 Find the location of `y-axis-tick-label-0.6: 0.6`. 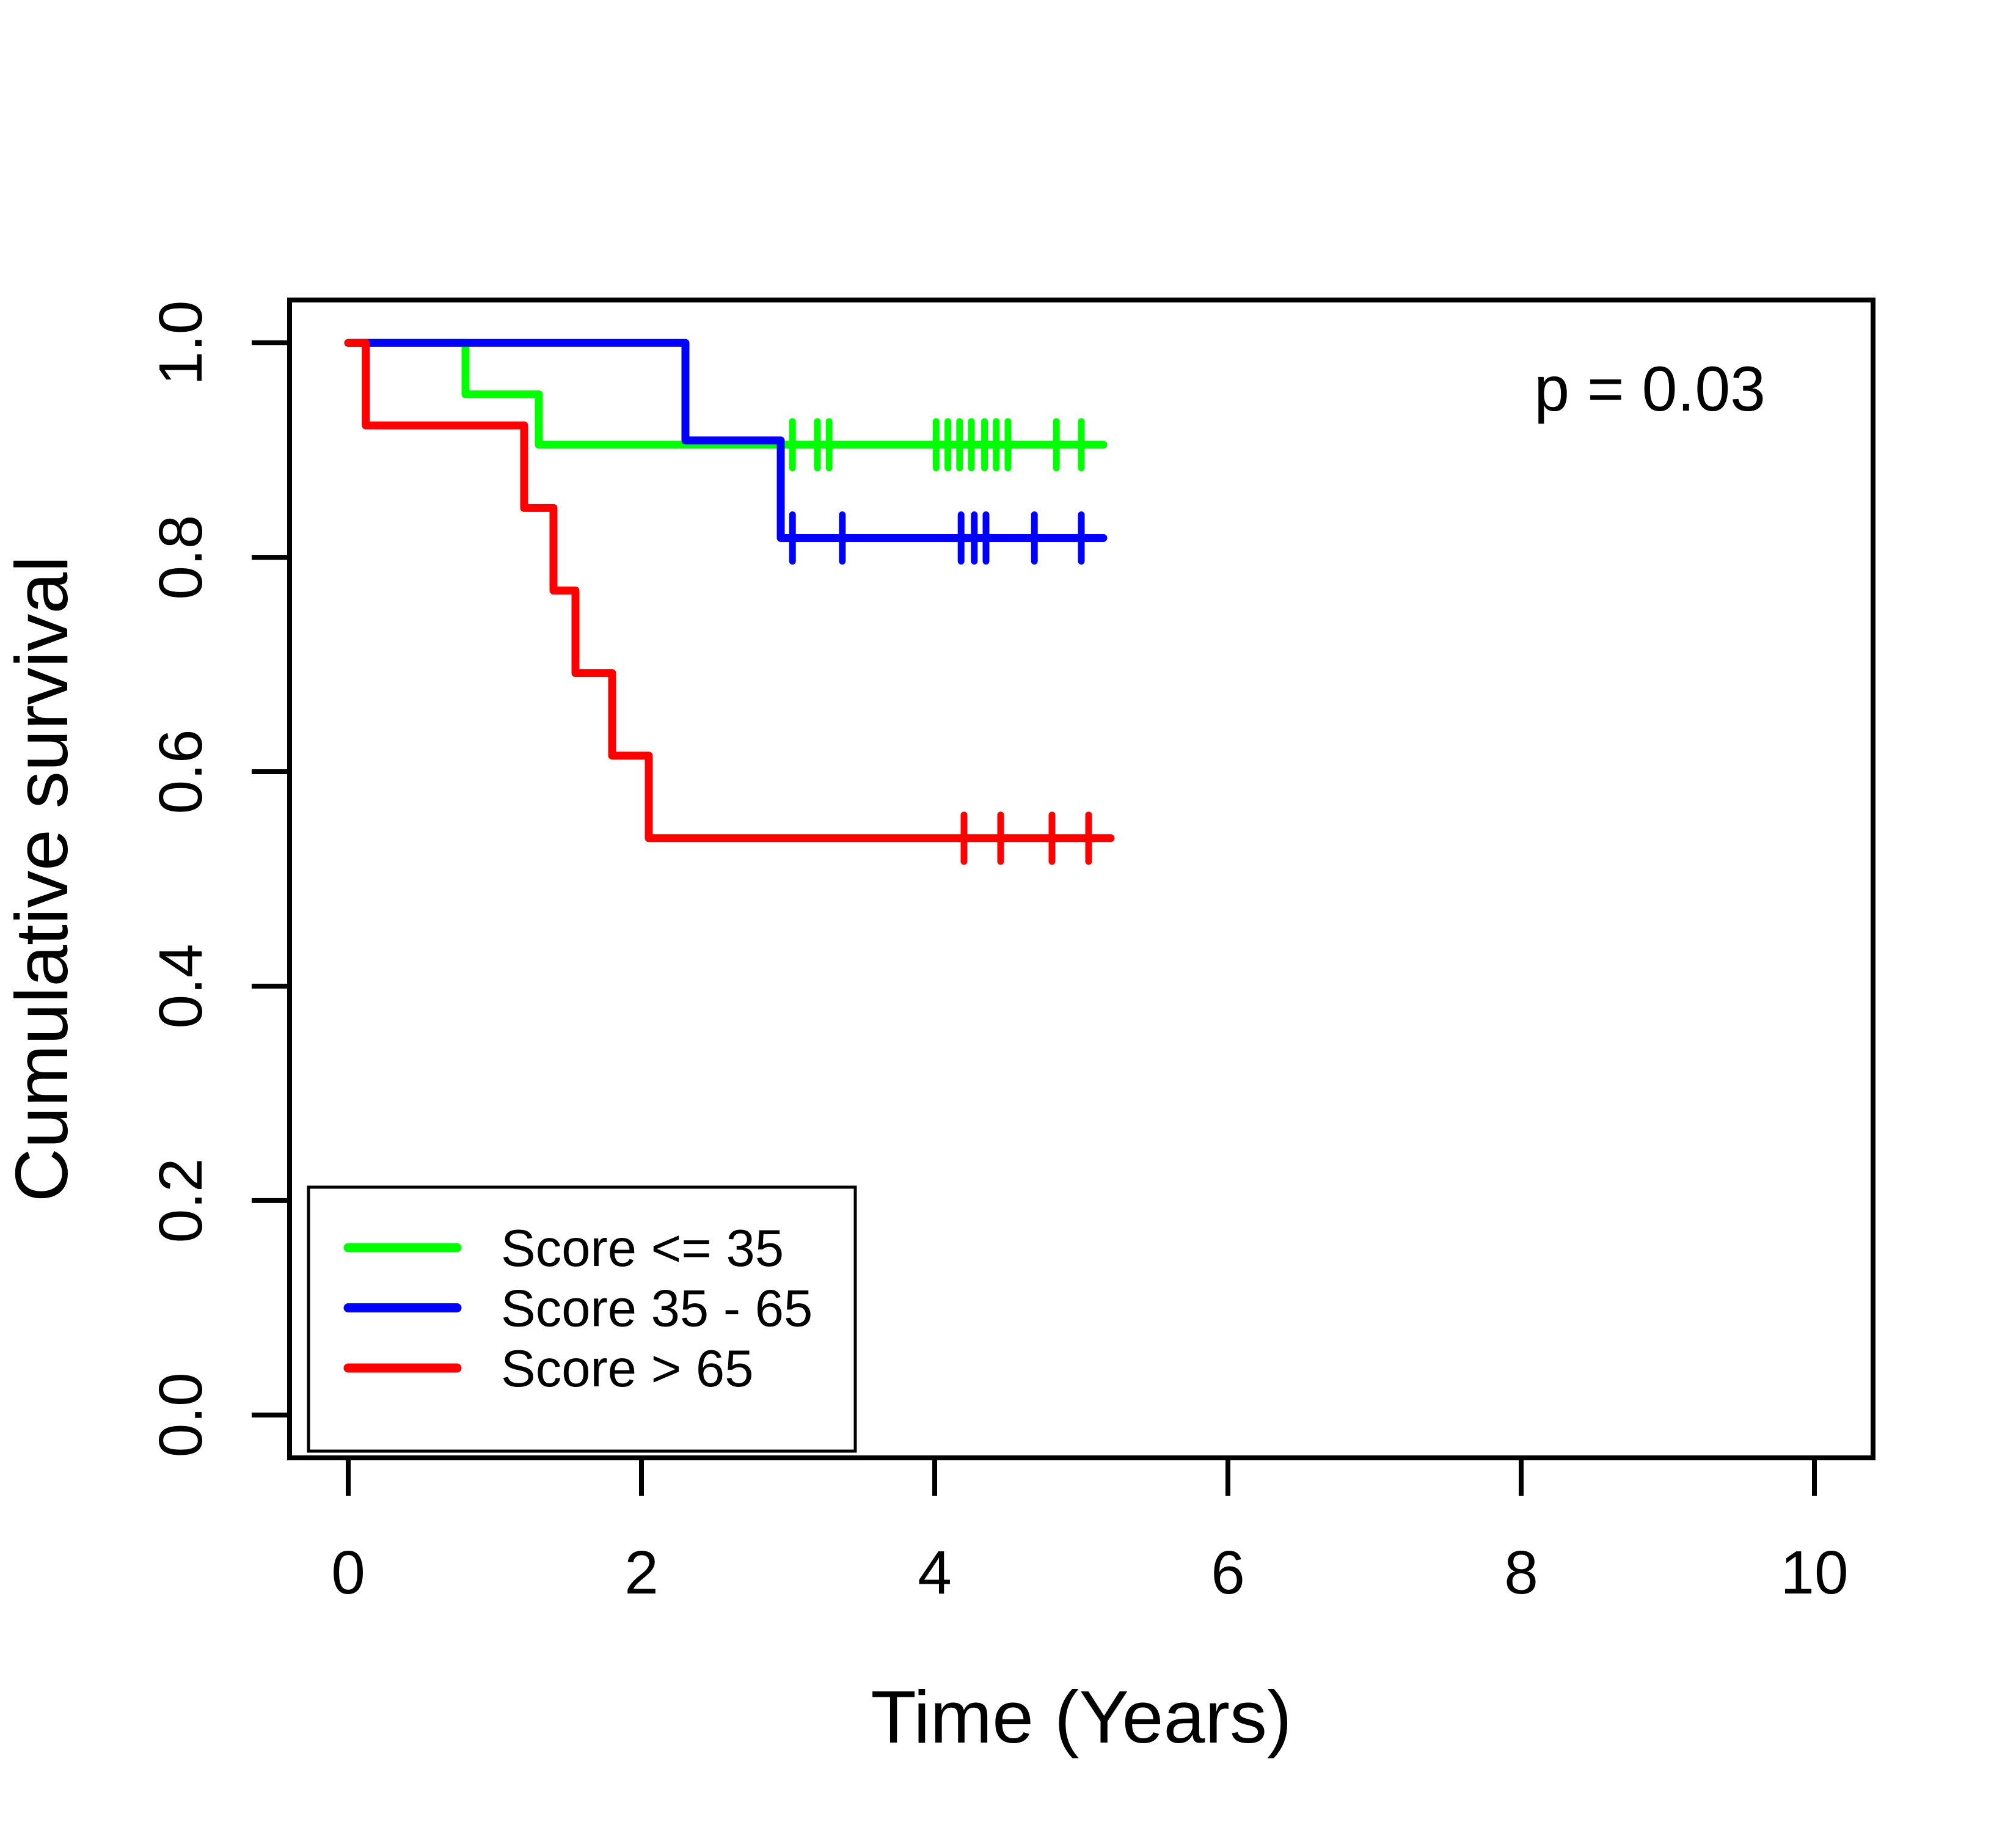

y-axis-tick-label-0.6: 0.6 is located at coordinates (181, 772).